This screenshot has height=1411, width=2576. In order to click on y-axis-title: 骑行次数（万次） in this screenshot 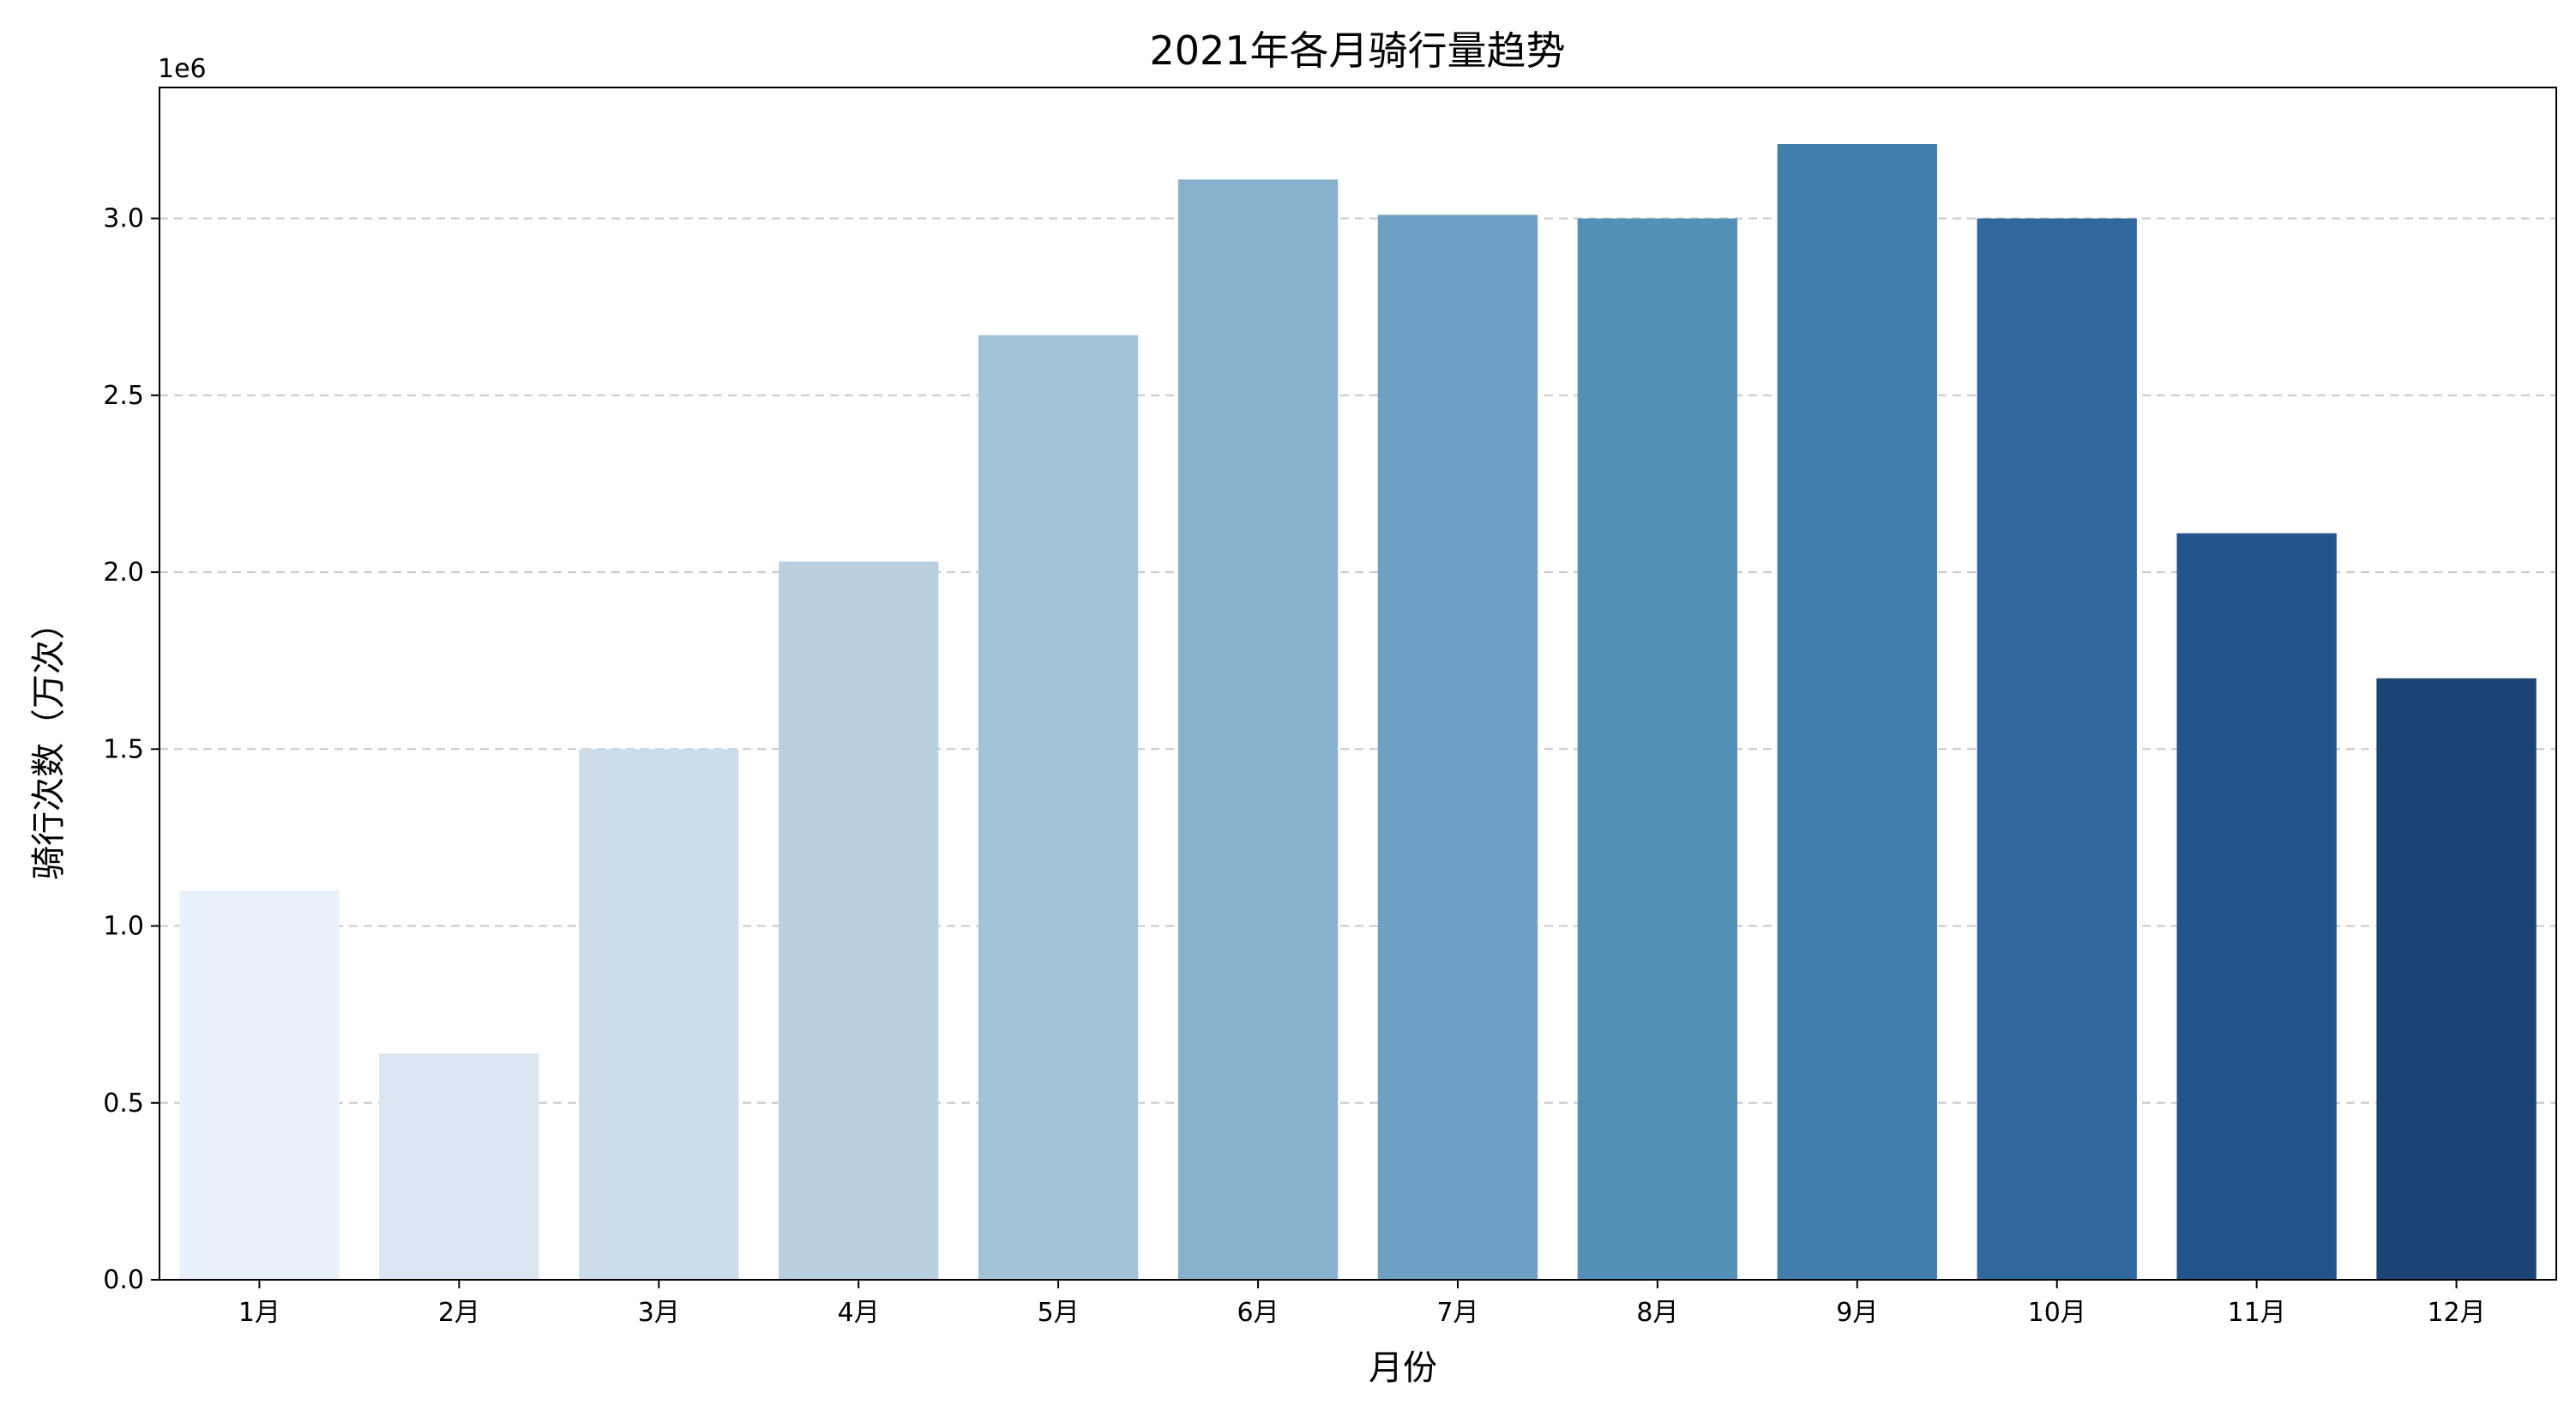, I will do `click(49, 743)`.